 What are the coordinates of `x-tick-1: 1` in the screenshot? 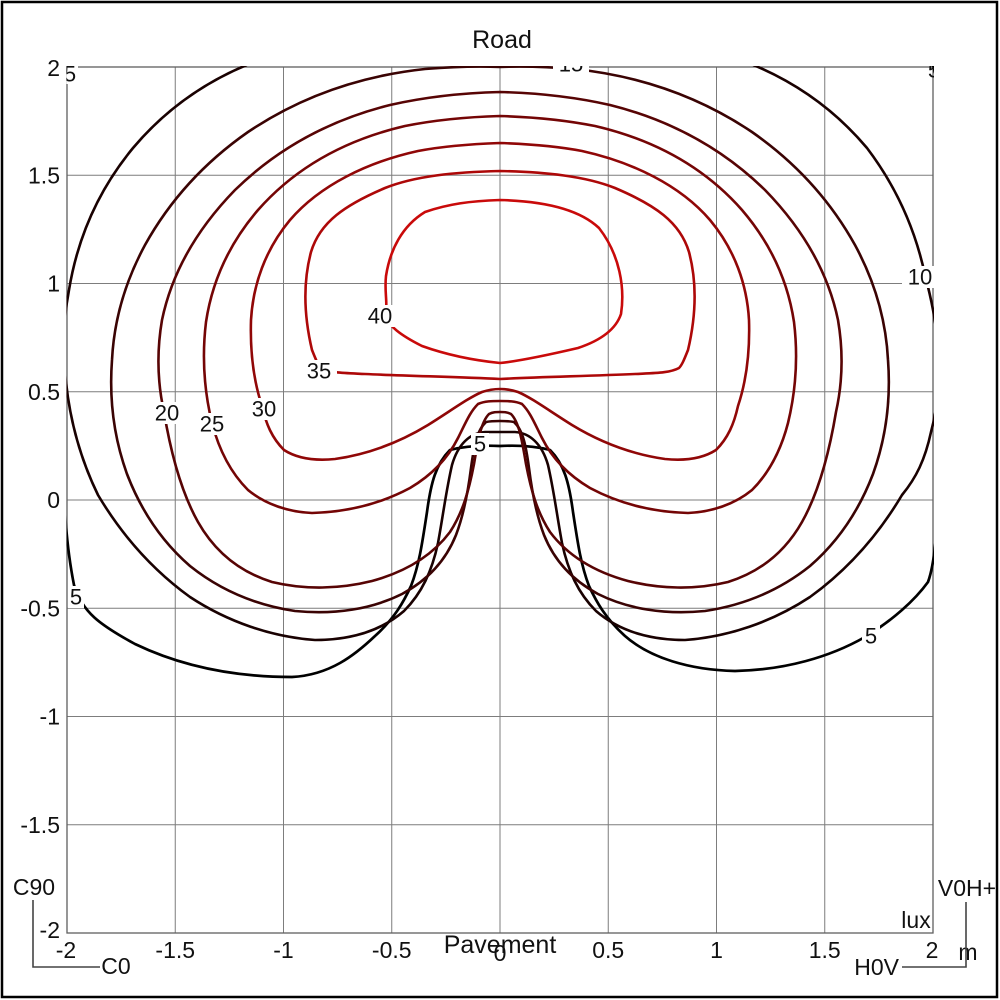 It's located at (716, 950).